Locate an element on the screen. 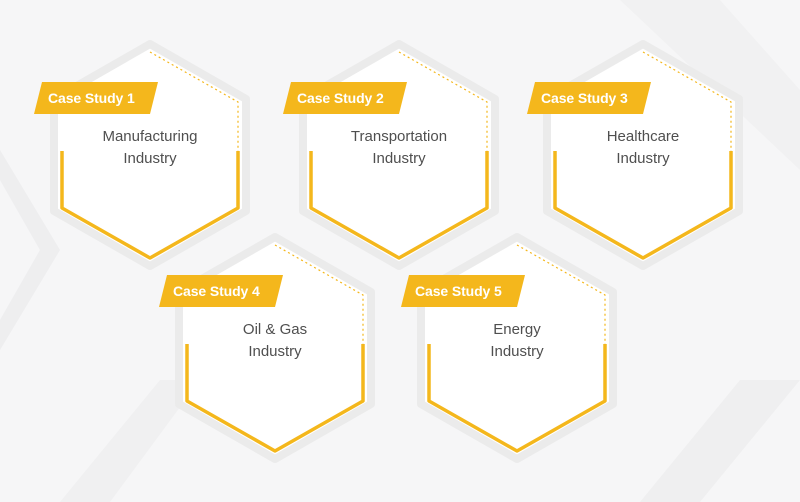  case-title: Energy Industry is located at coordinates (517, 340).